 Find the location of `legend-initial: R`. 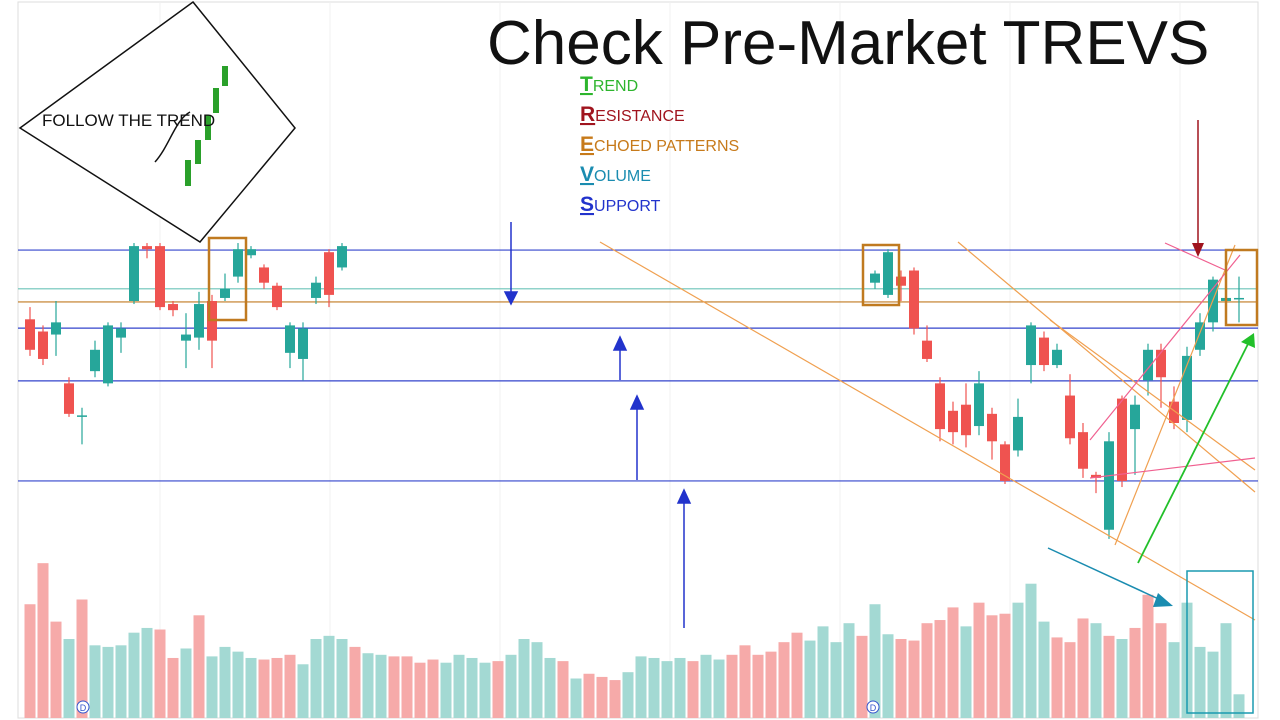

legend-initial: R is located at coordinates (587, 114).